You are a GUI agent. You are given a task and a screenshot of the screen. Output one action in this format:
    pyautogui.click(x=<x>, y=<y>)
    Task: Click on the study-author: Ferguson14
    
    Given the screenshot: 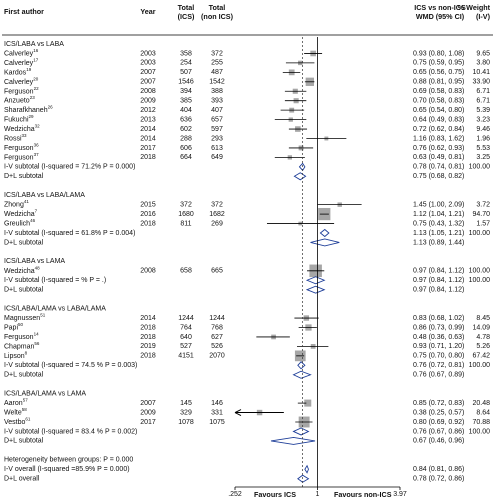 What is the action you would take?
    pyautogui.click(x=21, y=336)
    